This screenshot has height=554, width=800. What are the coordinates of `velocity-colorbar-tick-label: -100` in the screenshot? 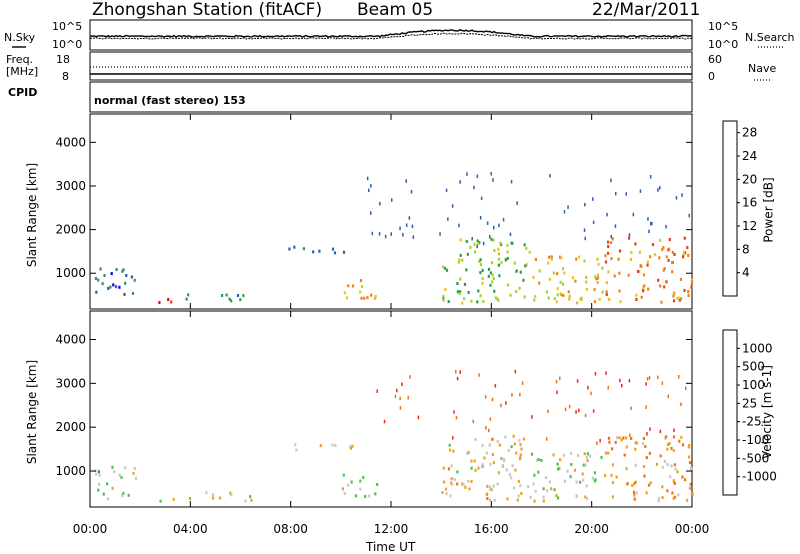 It's located at (755, 440).